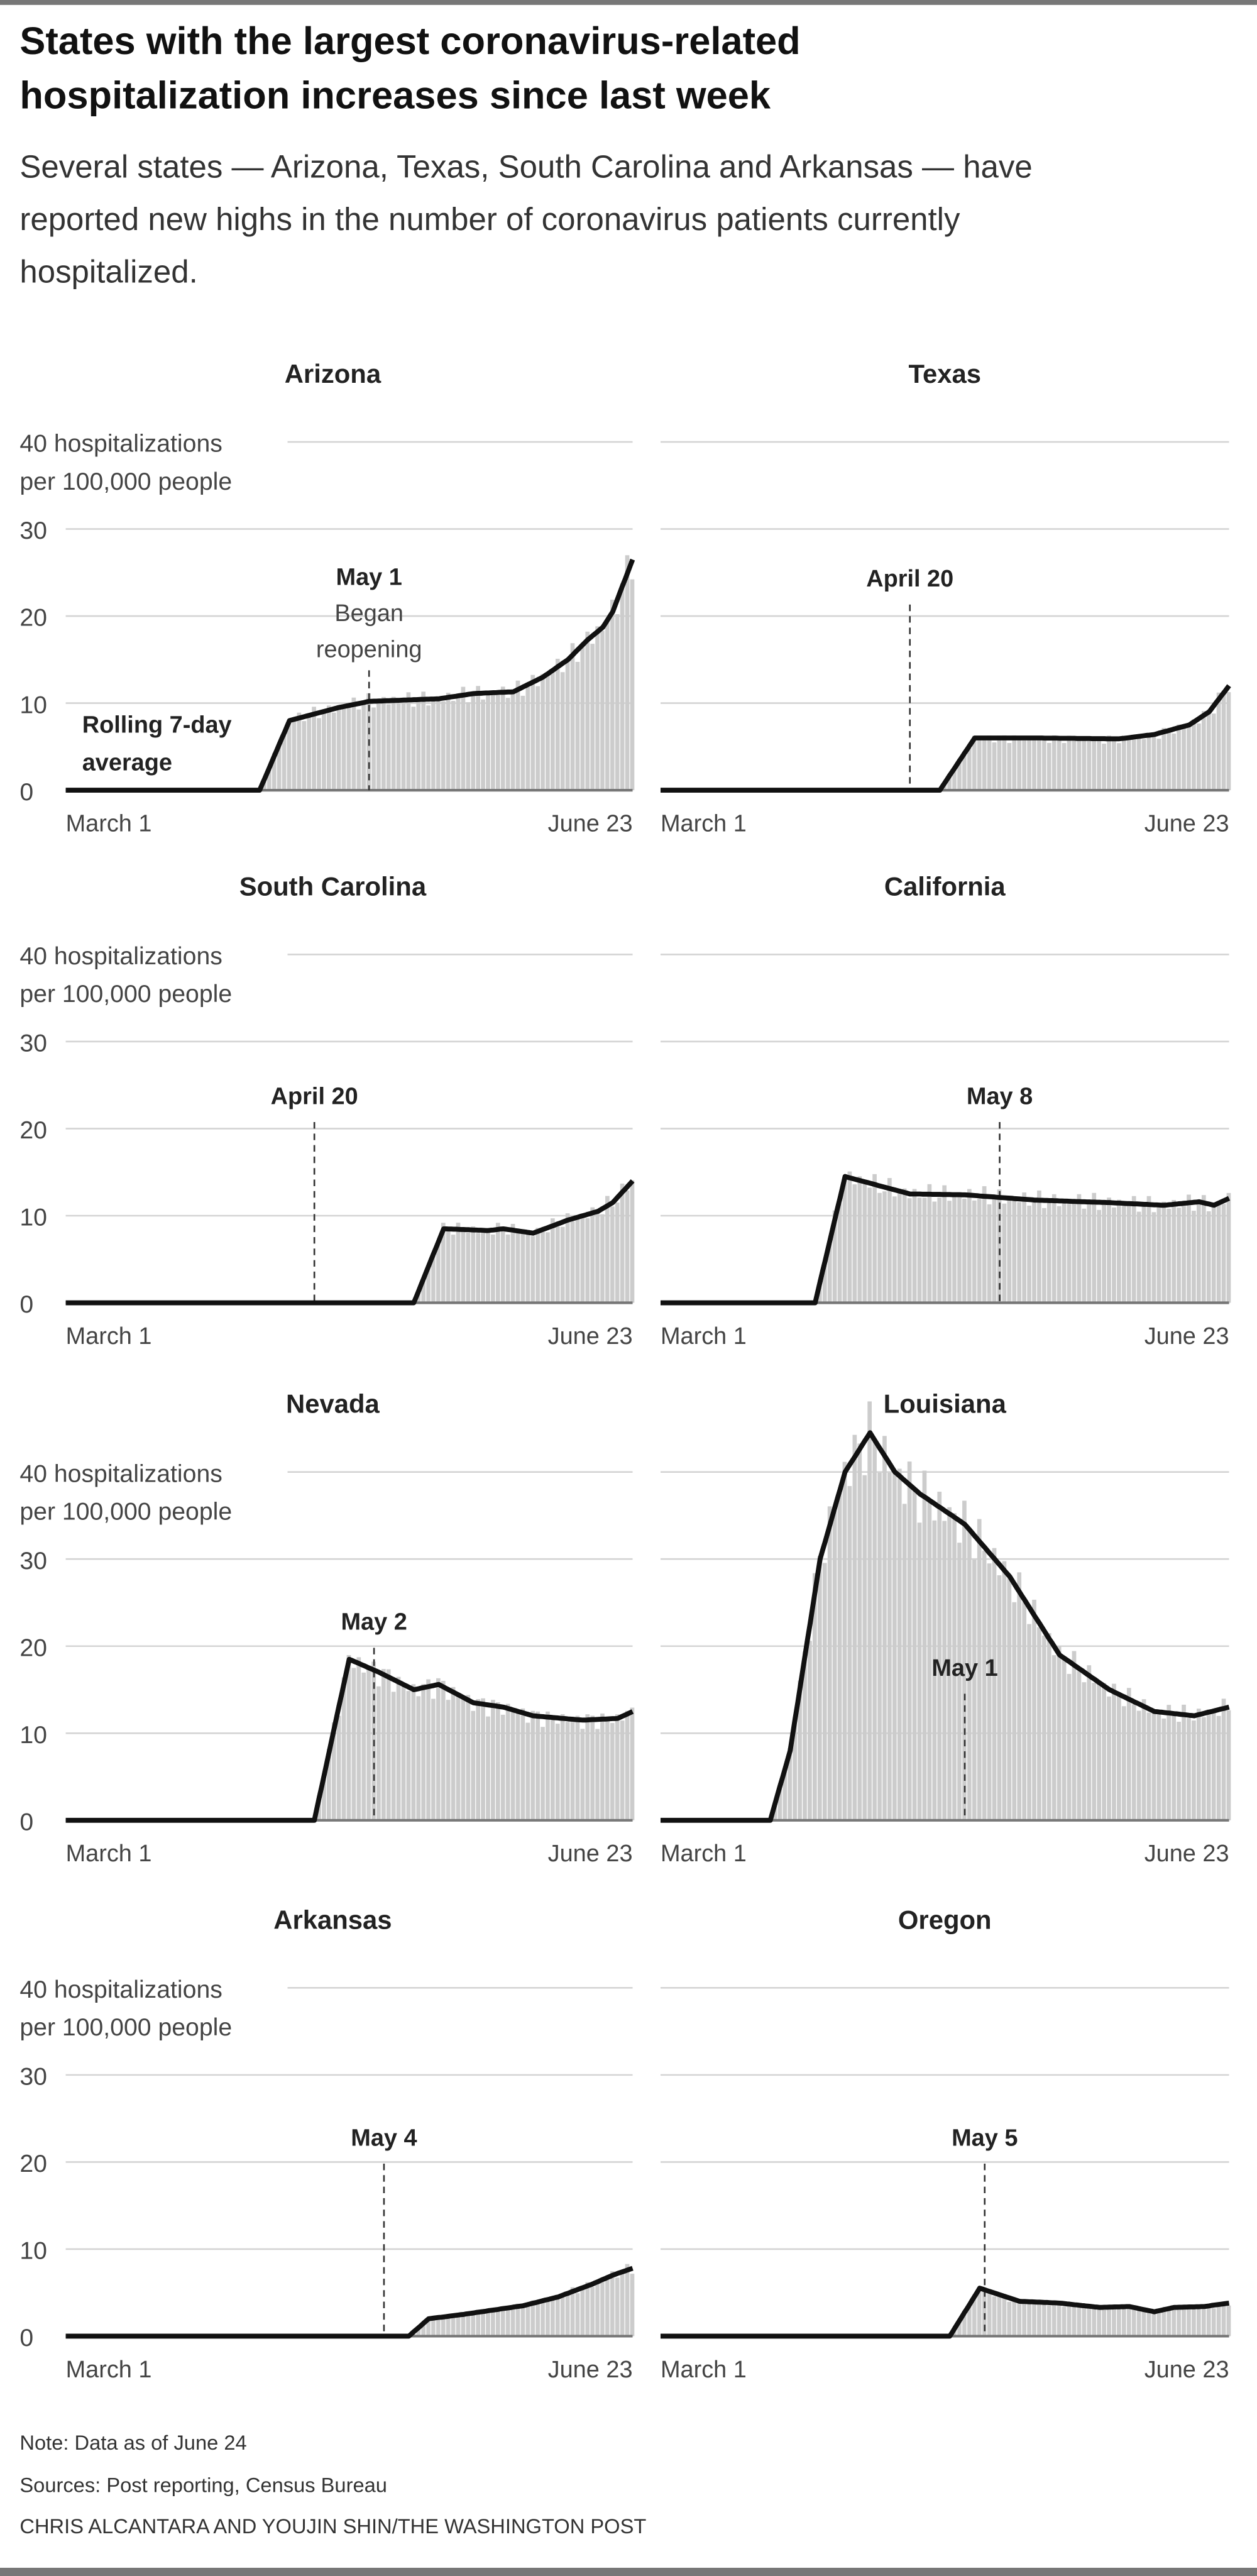 The width and height of the screenshot is (1257, 2576). Describe the element at coordinates (26, 2339) in the screenshot. I see `y-tick-label: 0` at that location.